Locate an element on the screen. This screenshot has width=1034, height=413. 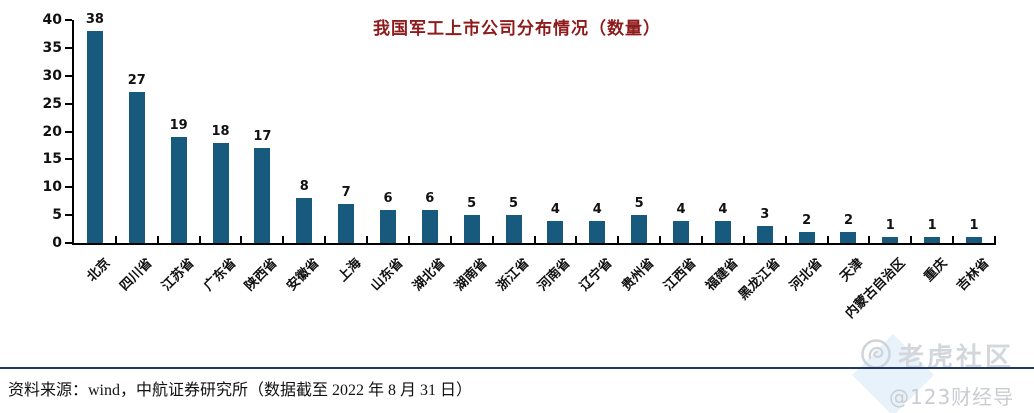
y-tick-label: 20 is located at coordinates (52, 131).